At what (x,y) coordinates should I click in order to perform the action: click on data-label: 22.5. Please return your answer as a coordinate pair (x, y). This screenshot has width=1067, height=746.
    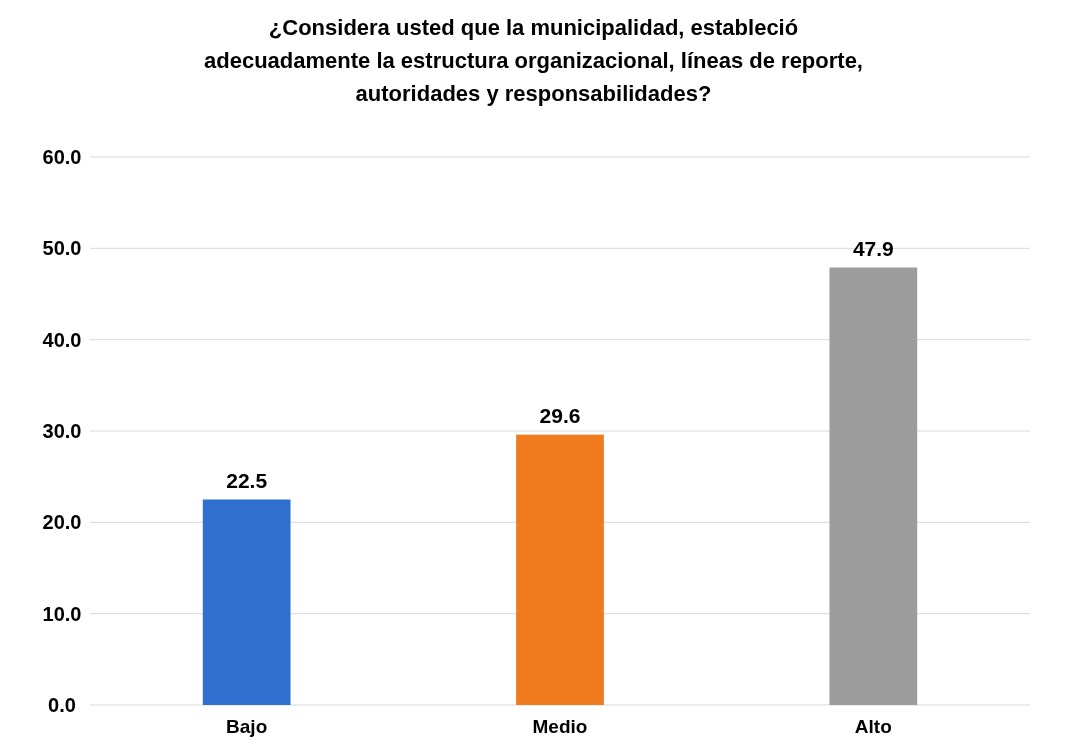
    Looking at the image, I should click on (247, 480).